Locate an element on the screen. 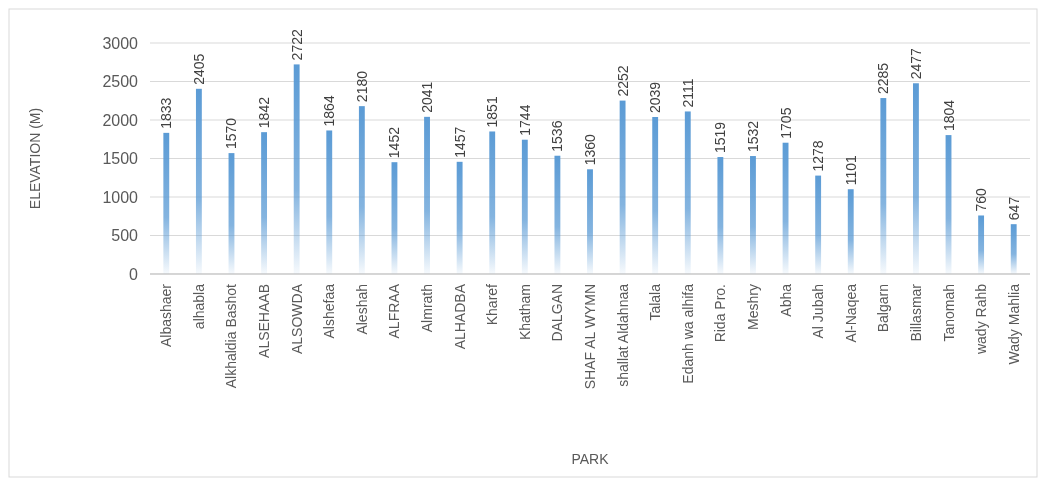 Image resolution: width=1044 pixels, height=486 pixels. x-tick-label: wady Rahb is located at coordinates (981, 319).